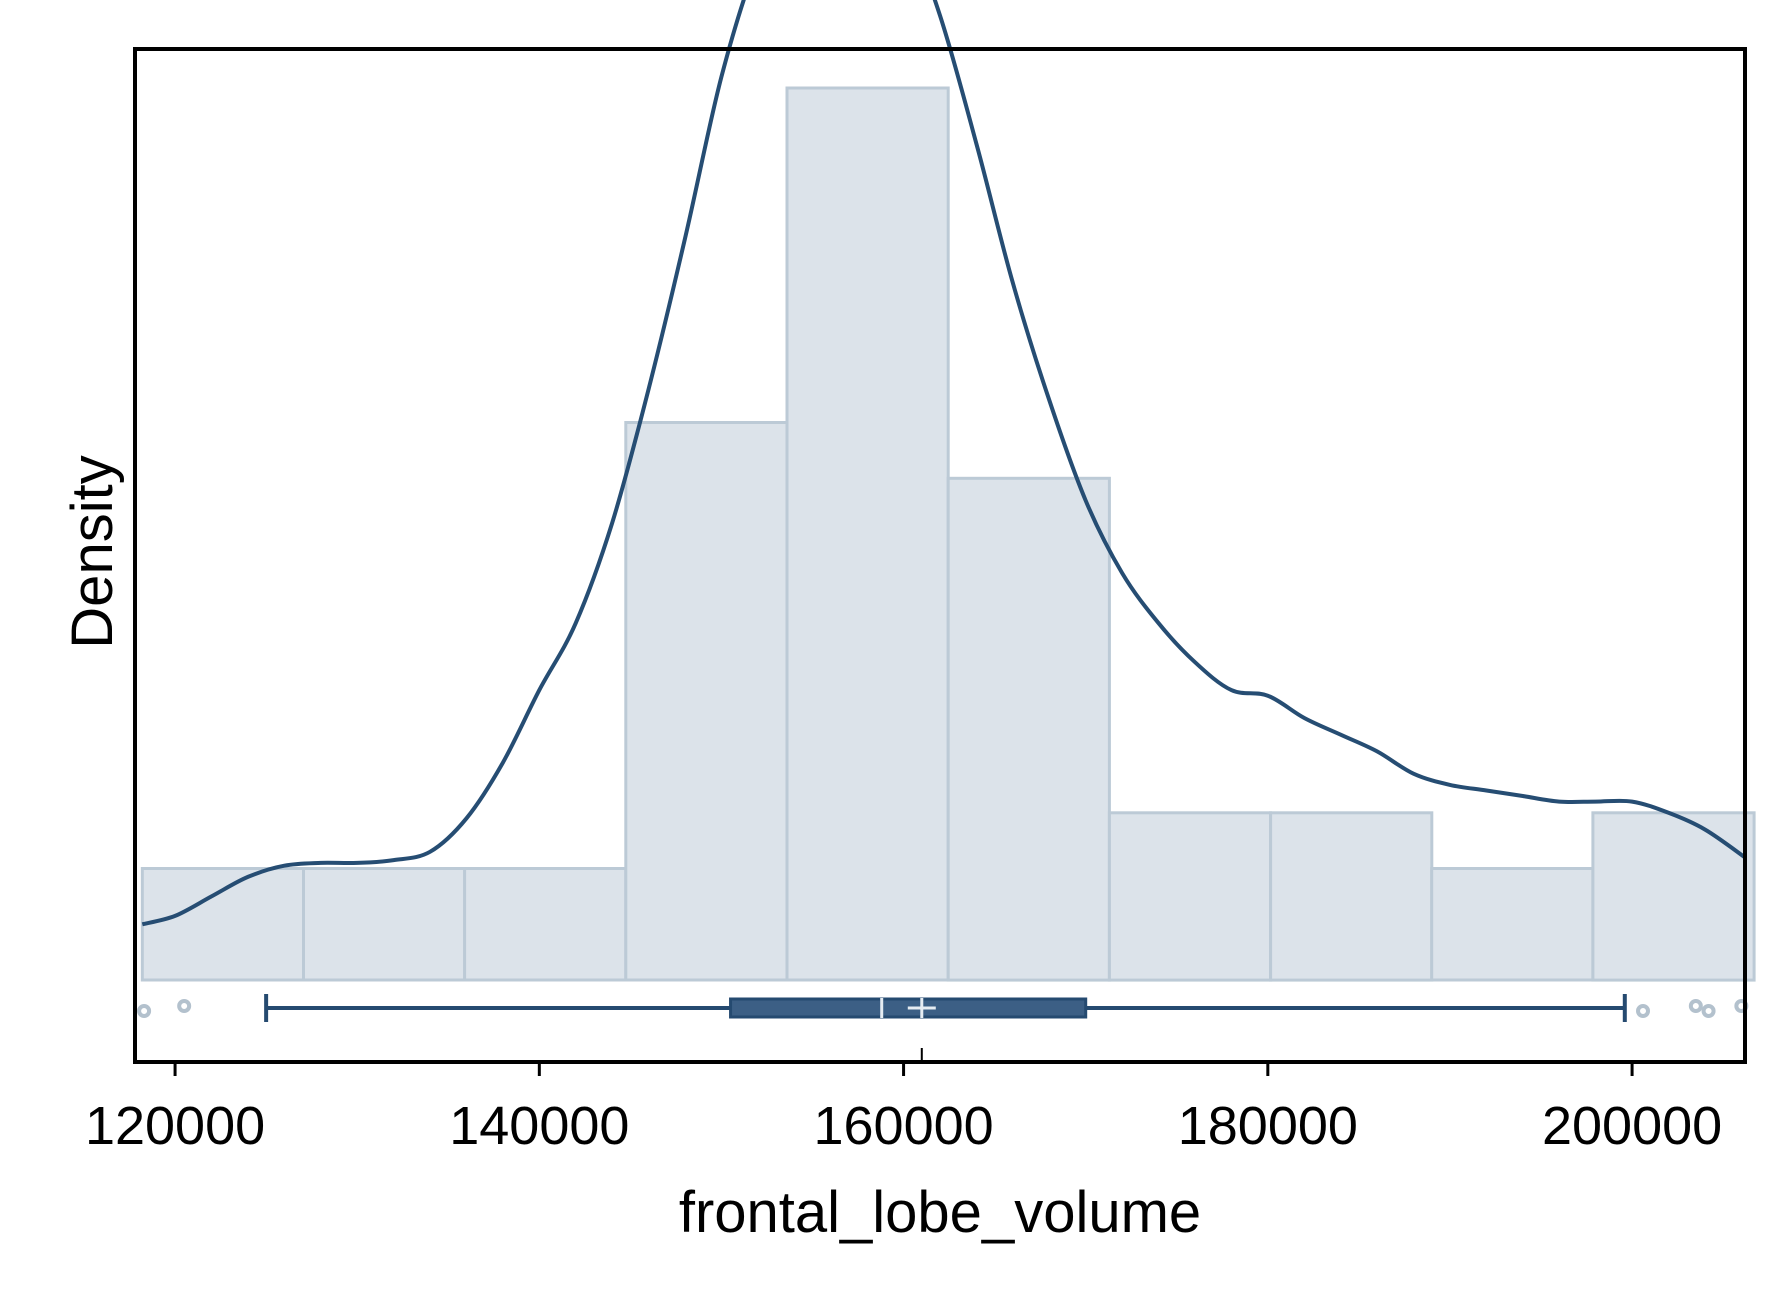 The height and width of the screenshot is (1300, 1787). Describe the element at coordinates (539, 1126) in the screenshot. I see `x-tick-label-2: 140000` at that location.